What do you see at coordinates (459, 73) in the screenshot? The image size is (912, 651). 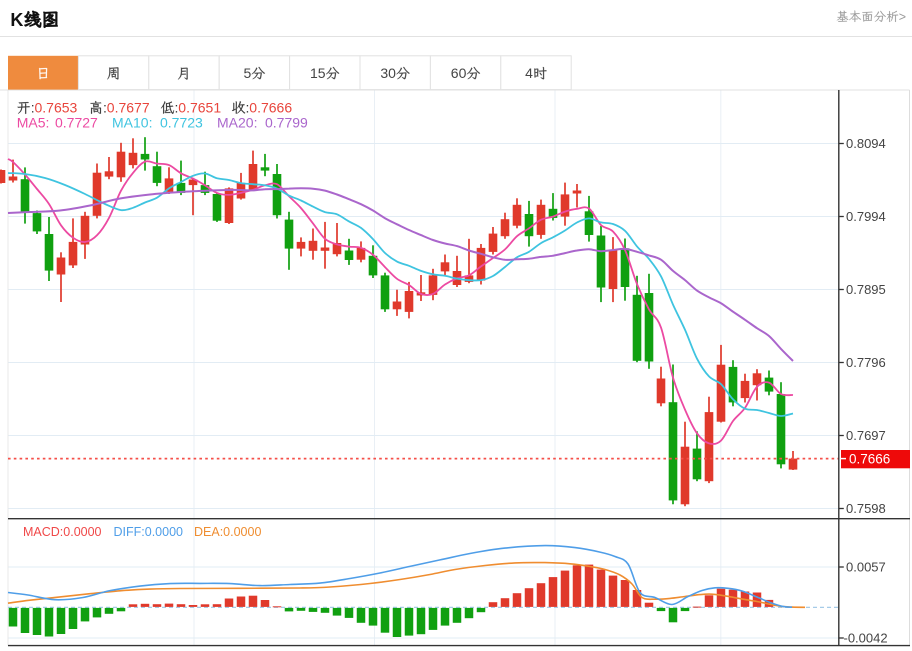 I see `svg-text: 60` at bounding box center [459, 73].